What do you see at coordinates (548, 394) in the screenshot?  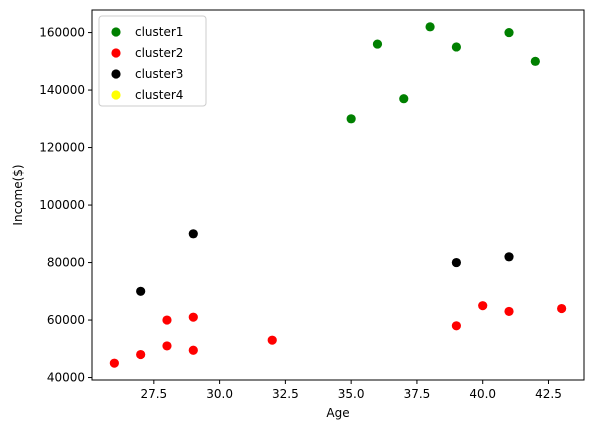 I see `x-tick-label: 42.5` at bounding box center [548, 394].